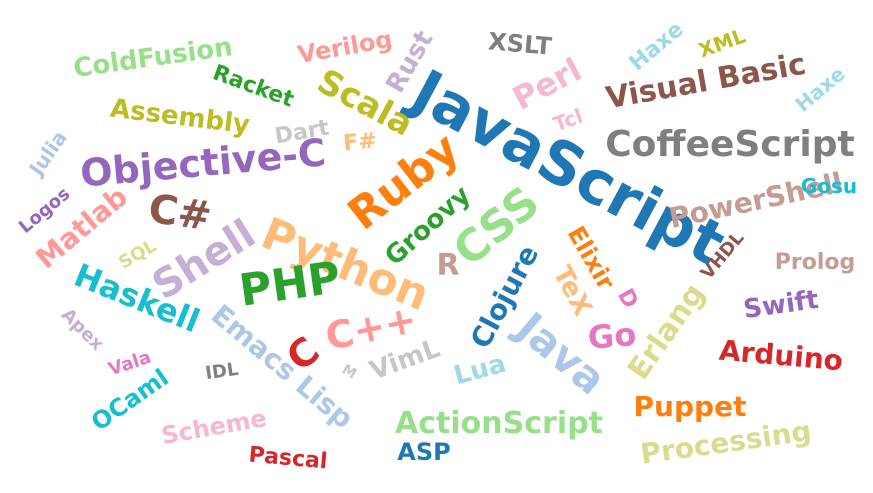 The width and height of the screenshot is (873, 493). I want to click on word-gosu: Gosu, so click(829, 186).